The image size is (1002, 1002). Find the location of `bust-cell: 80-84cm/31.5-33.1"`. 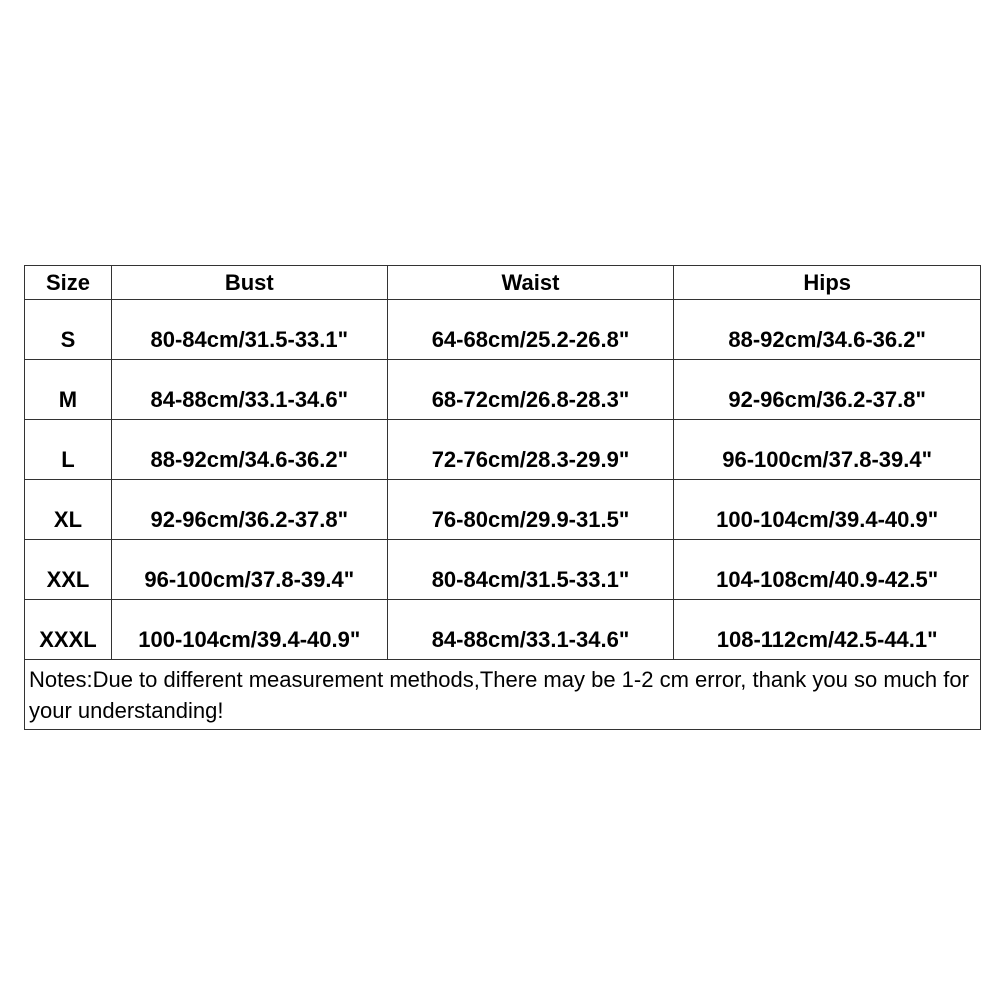

bust-cell: 80-84cm/31.5-33.1" is located at coordinates (249, 329).